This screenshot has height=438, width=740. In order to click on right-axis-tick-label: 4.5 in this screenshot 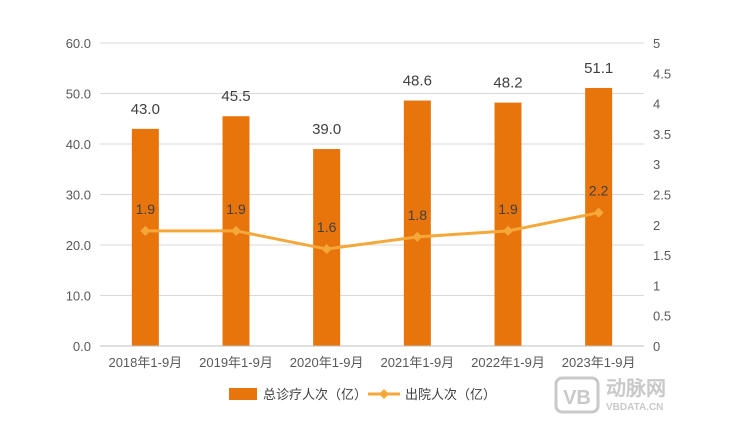, I will do `click(662, 73)`.